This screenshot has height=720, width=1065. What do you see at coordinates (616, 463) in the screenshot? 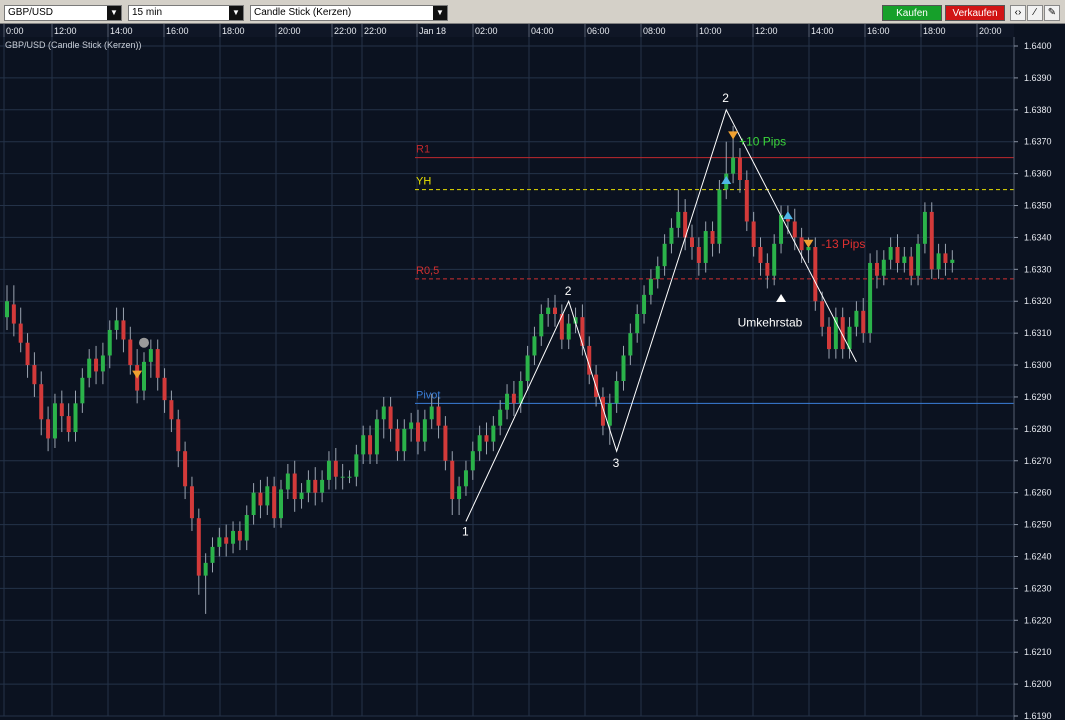
I see `wave-label: 3` at bounding box center [616, 463].